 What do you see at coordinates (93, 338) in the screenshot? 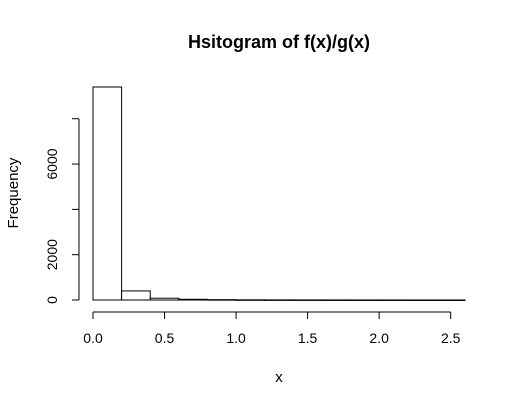
I see `x-tick-label-0: 0.0` at bounding box center [93, 338].